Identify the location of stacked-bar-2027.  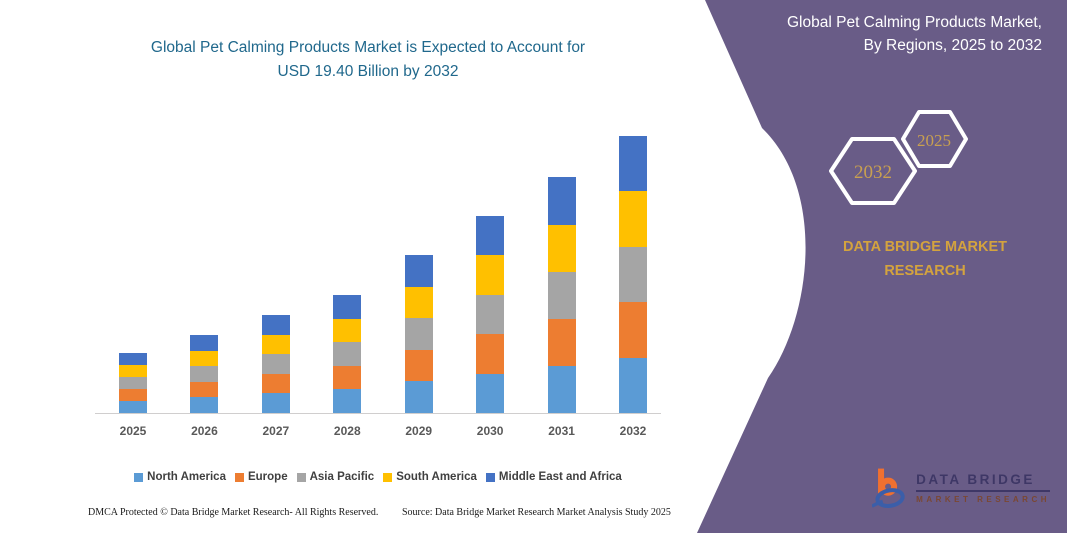
(275, 364).